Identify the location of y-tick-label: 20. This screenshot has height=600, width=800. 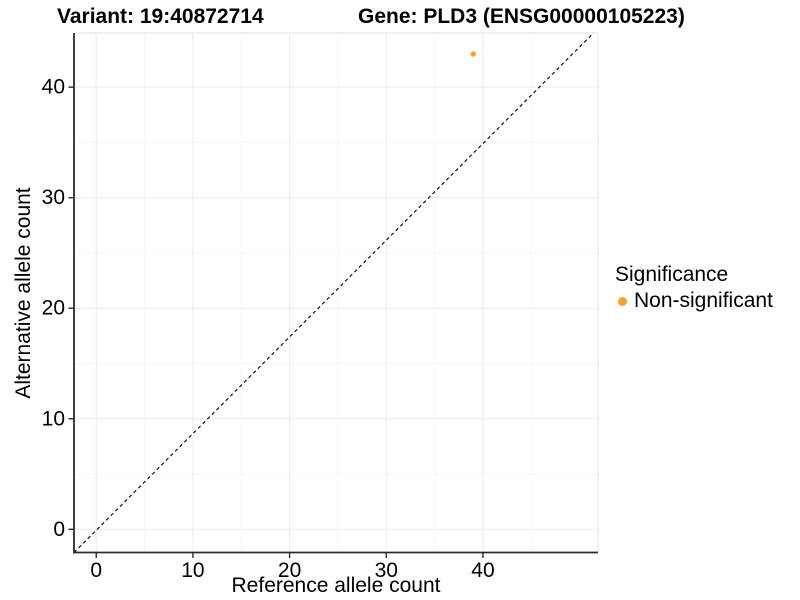
(53, 308).